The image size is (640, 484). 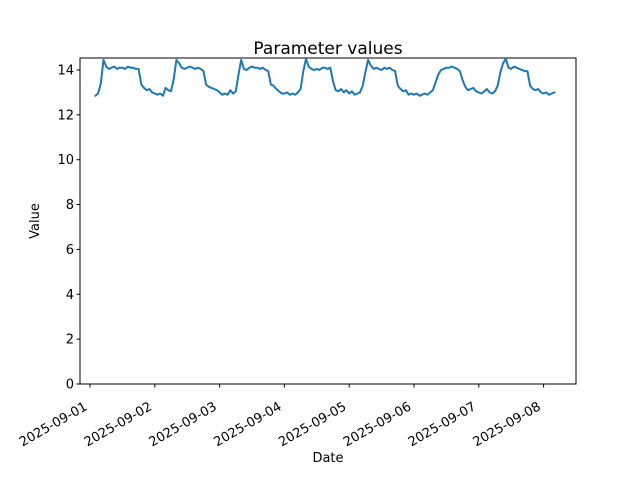 I want to click on y-tick-label: 2, so click(x=70, y=340).